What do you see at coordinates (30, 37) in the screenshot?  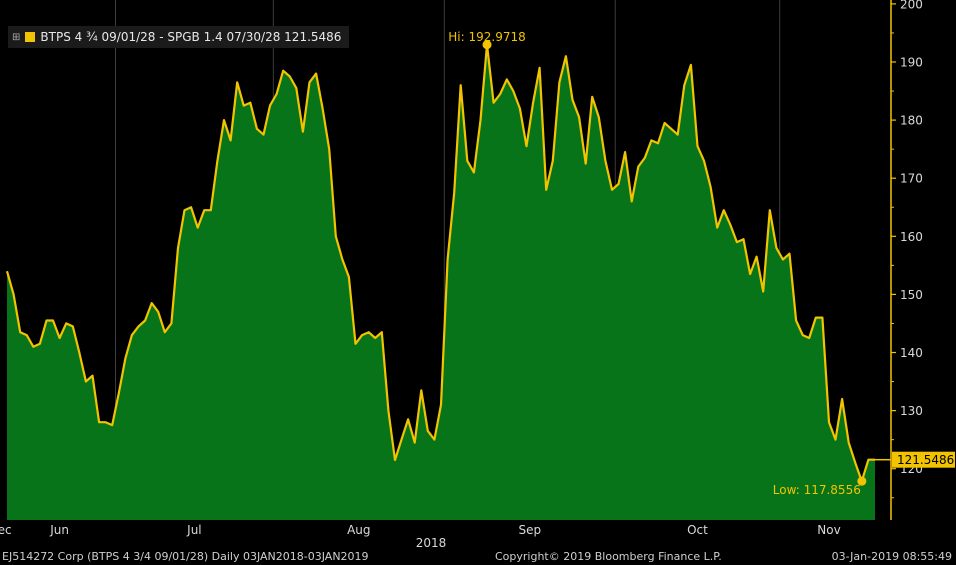 I see `line-swatch-icon` at bounding box center [30, 37].